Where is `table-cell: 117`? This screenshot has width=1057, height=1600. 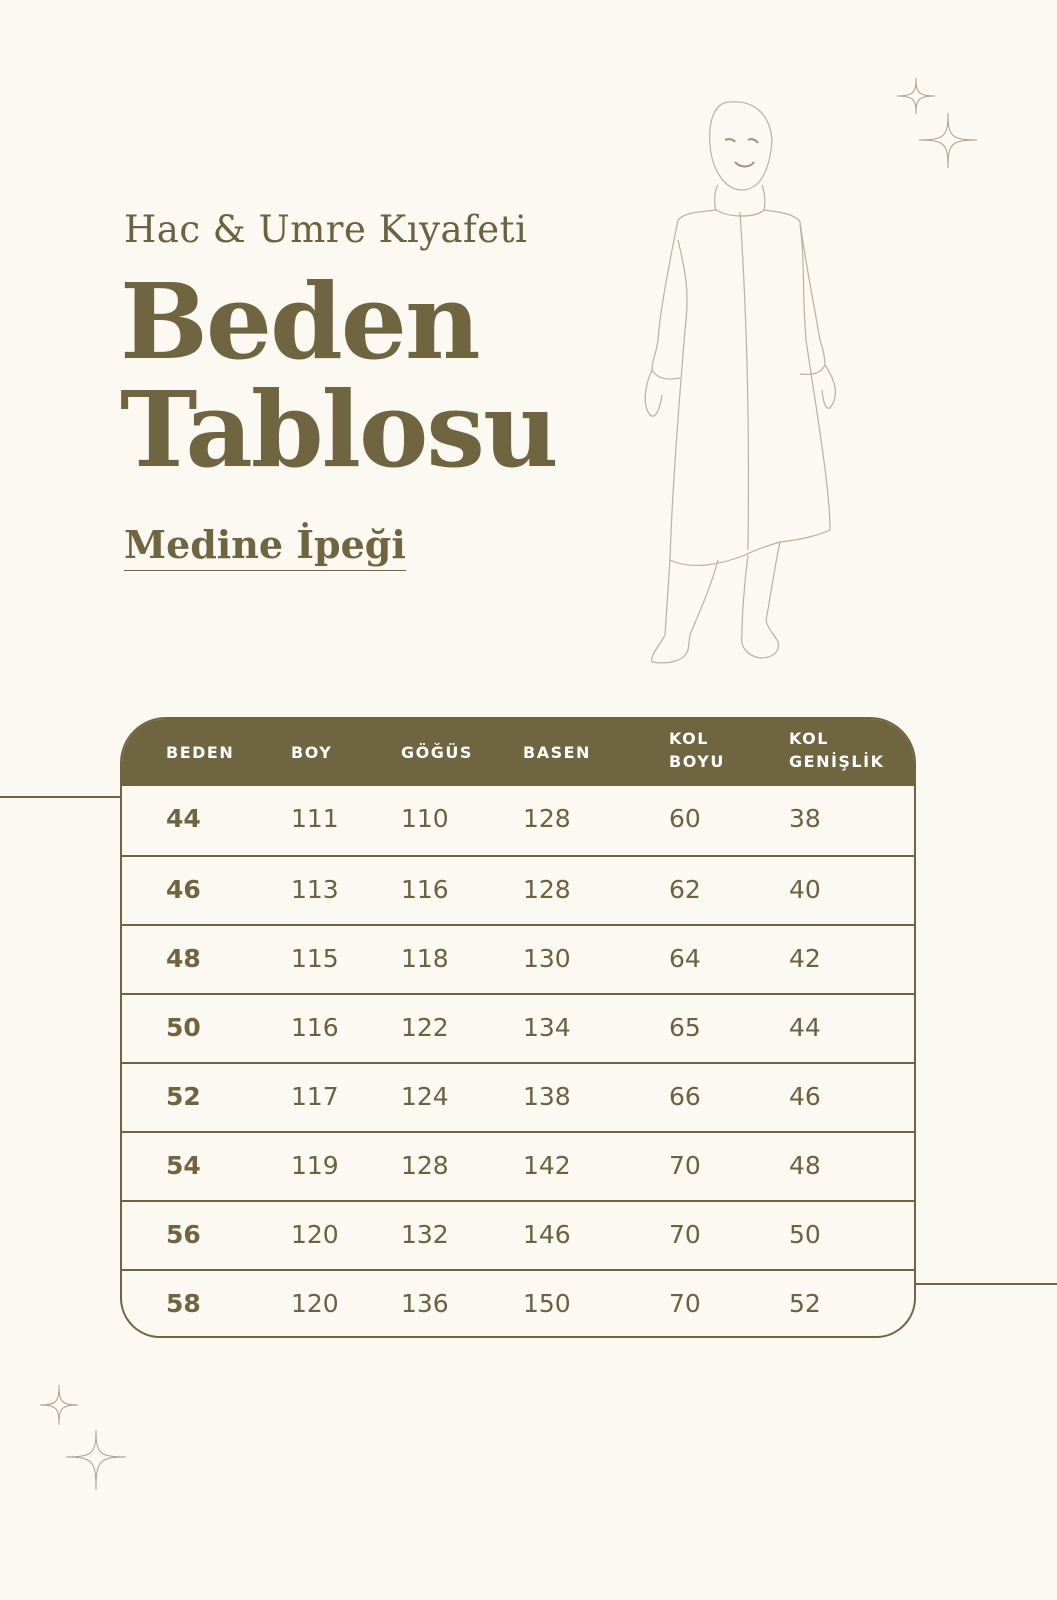 table-cell: 117 is located at coordinates (315, 1096).